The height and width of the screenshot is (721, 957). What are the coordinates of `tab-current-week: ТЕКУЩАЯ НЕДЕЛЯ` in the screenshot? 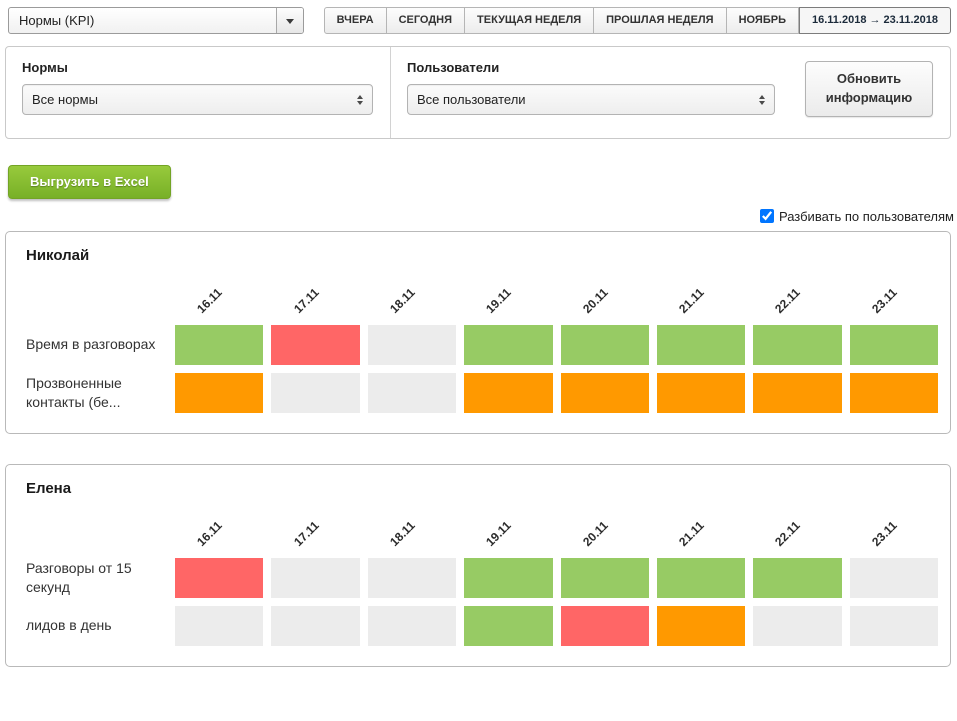 It's located at (530, 20).